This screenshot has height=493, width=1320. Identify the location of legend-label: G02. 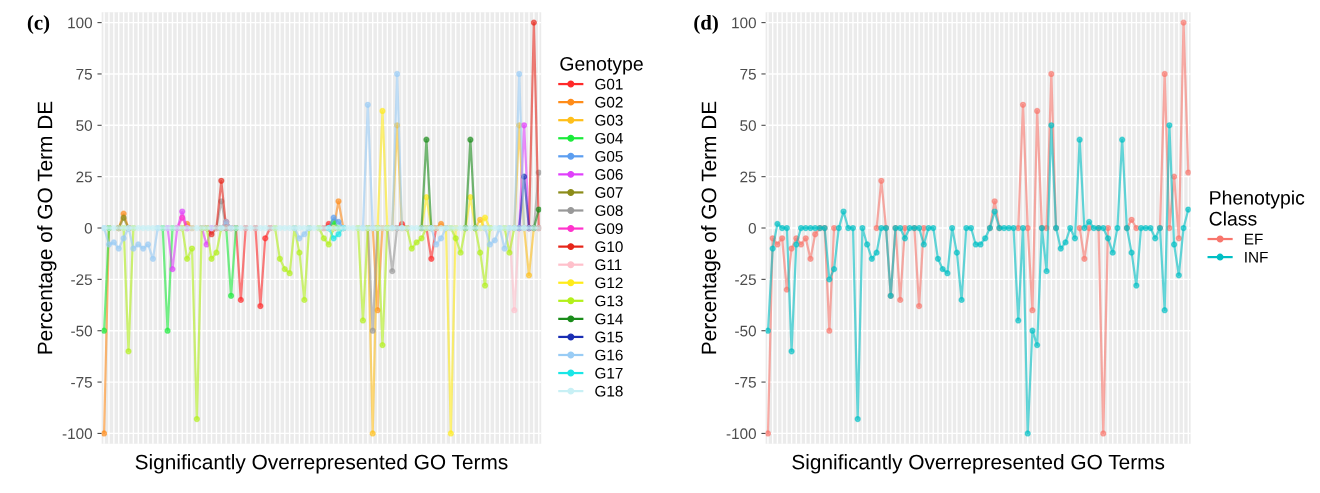
(609, 102).